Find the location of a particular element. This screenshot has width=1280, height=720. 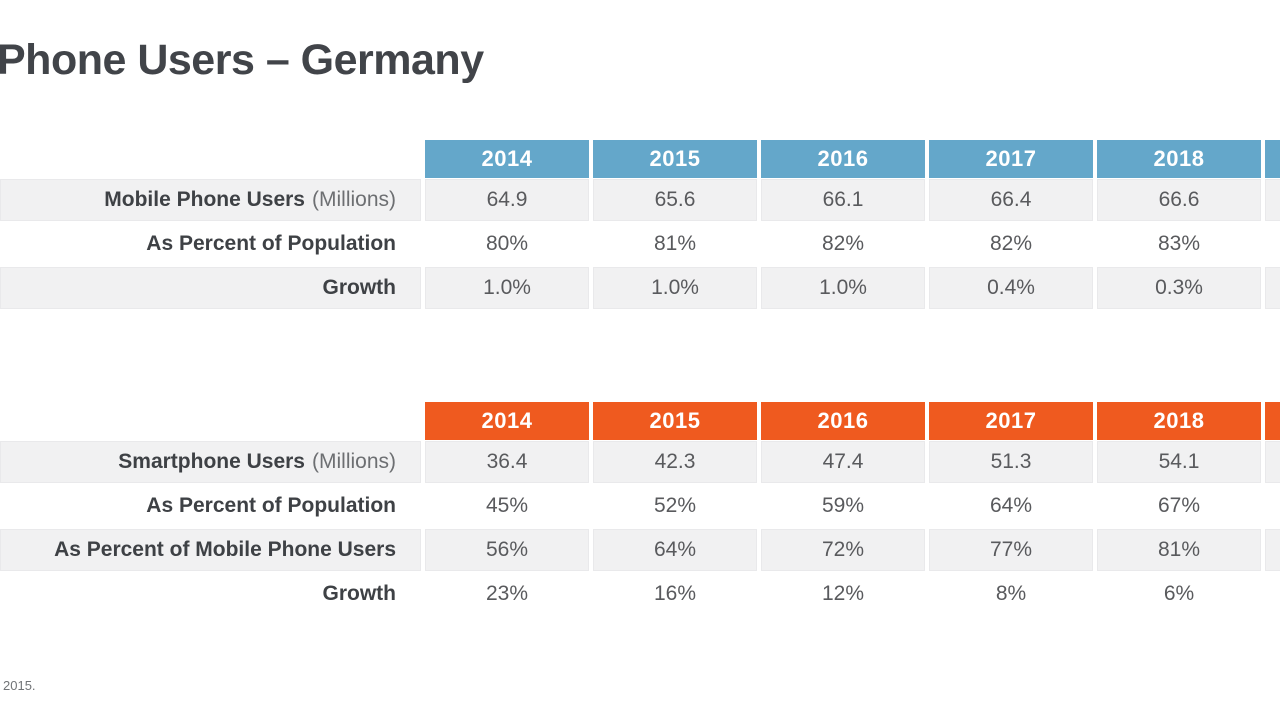

value-cell: 67% is located at coordinates (1179, 505).